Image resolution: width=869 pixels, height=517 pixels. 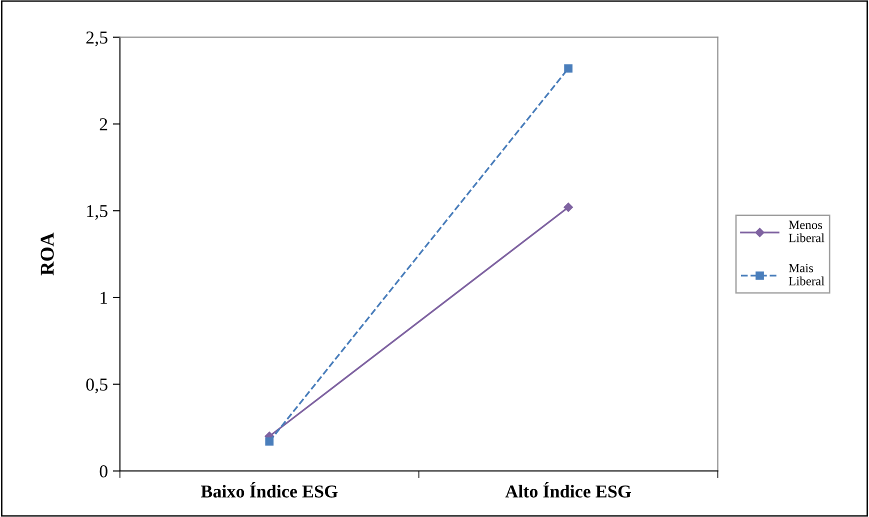 What do you see at coordinates (97, 39) in the screenshot?
I see `y-tick-label: 2,5` at bounding box center [97, 39].